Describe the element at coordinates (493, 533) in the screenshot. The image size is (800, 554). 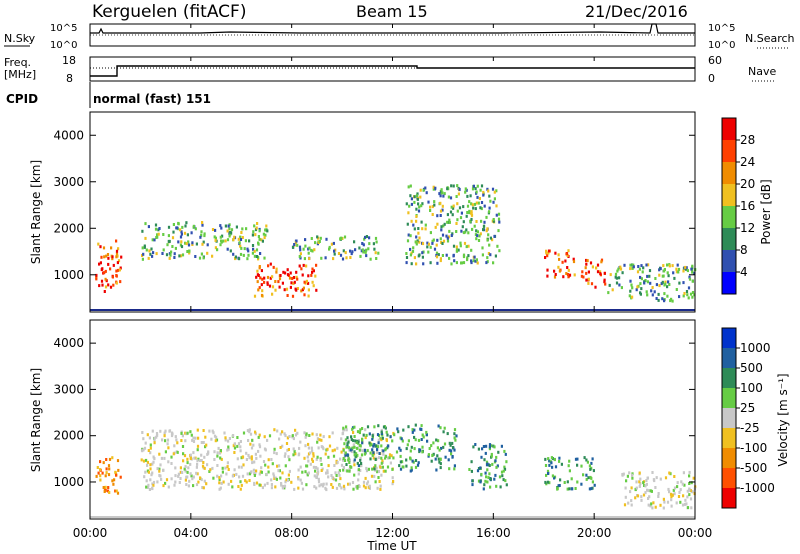
I see `xtick-label: 16:00` at that location.